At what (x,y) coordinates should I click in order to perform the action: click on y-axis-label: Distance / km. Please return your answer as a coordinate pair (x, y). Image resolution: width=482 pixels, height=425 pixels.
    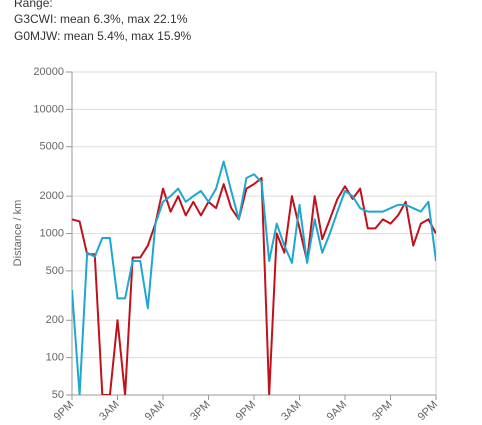
    Looking at the image, I should click on (18, 233).